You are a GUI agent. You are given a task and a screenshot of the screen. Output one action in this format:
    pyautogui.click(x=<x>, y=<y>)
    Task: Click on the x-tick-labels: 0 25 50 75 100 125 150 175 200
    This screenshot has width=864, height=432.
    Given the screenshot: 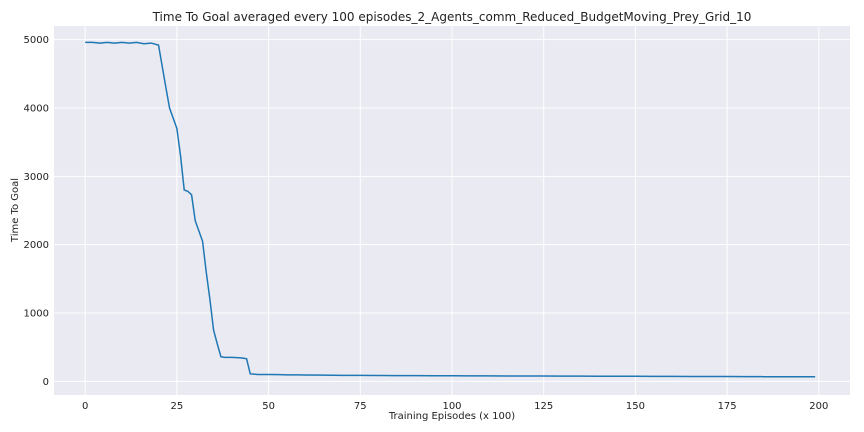 What is the action you would take?
    pyautogui.click(x=455, y=406)
    